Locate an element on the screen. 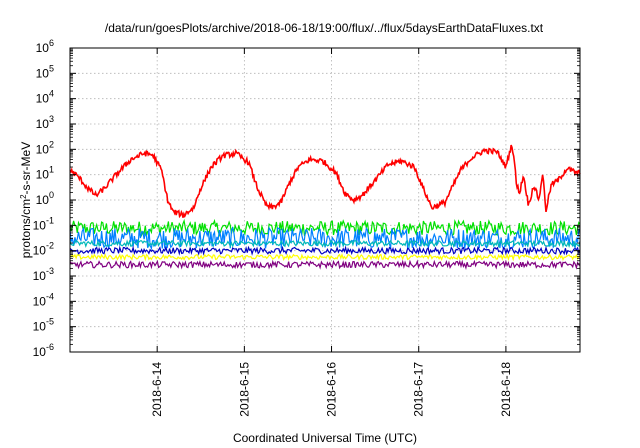  y-tick-label: 10⁻¹ is located at coordinates (43, 223).